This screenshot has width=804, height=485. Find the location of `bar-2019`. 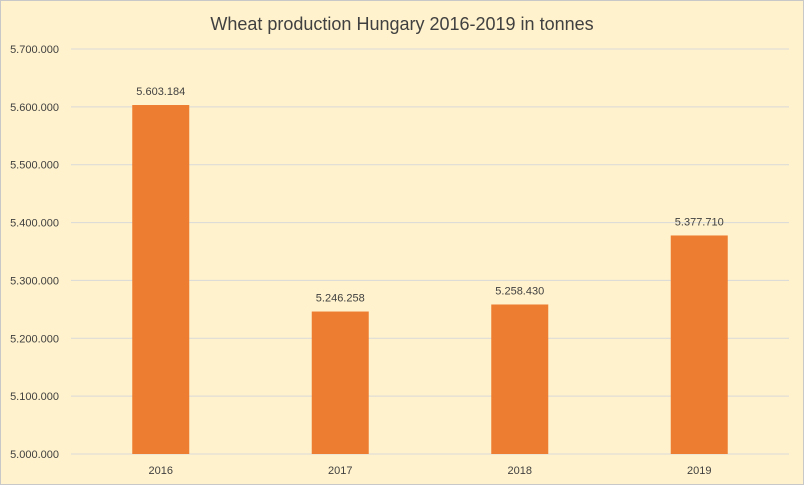

bar-2019 is located at coordinates (699, 344).